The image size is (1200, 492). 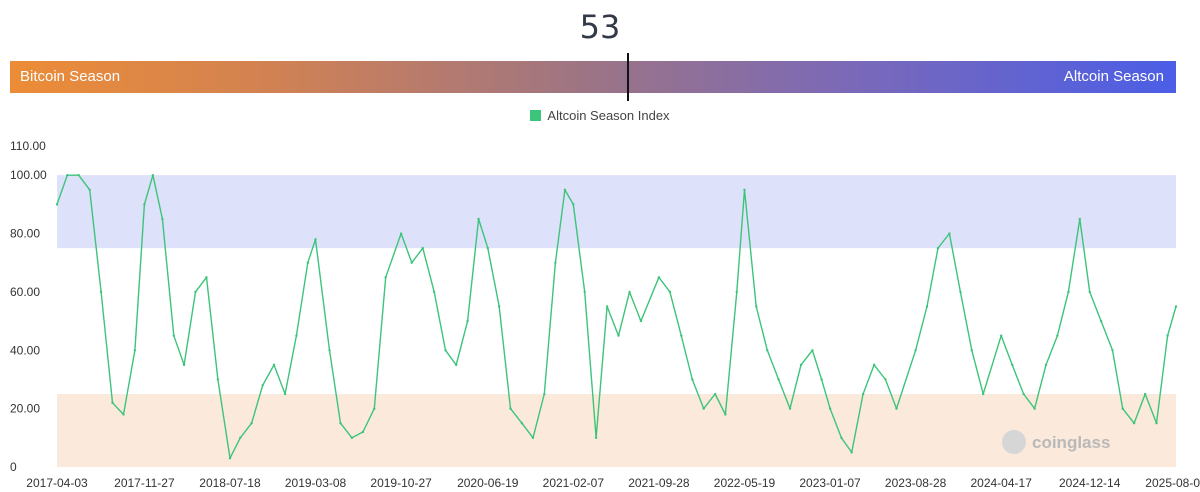 What do you see at coordinates (1090, 483) in the screenshot?
I see `x-tick-label: 2024-12-14` at bounding box center [1090, 483].